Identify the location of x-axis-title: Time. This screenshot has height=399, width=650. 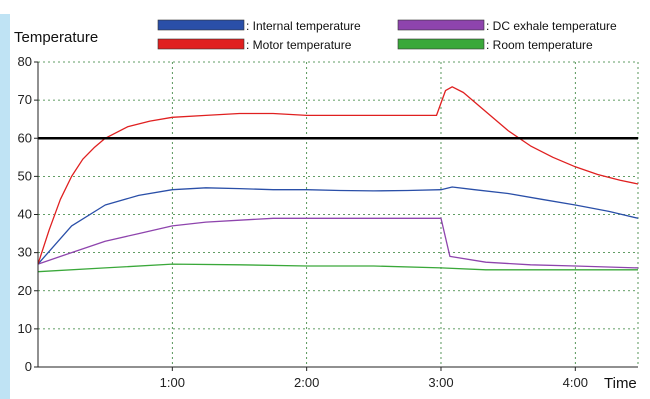
(620, 383).